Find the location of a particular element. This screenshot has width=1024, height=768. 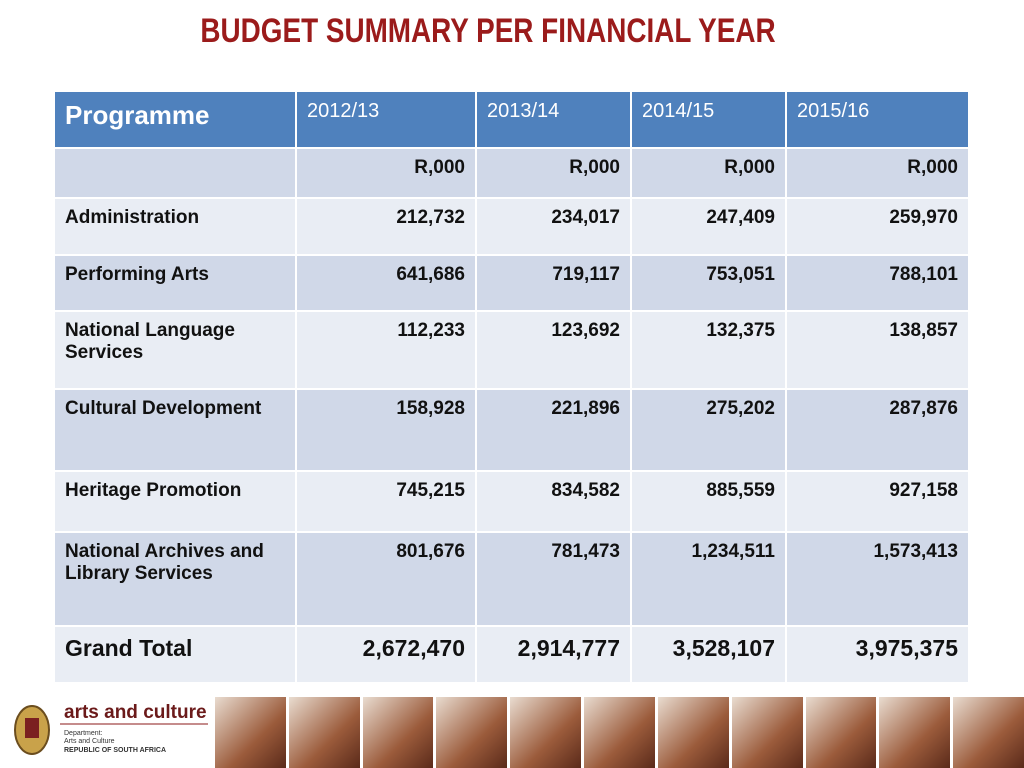

value-cell: 234,017 is located at coordinates (553, 226).